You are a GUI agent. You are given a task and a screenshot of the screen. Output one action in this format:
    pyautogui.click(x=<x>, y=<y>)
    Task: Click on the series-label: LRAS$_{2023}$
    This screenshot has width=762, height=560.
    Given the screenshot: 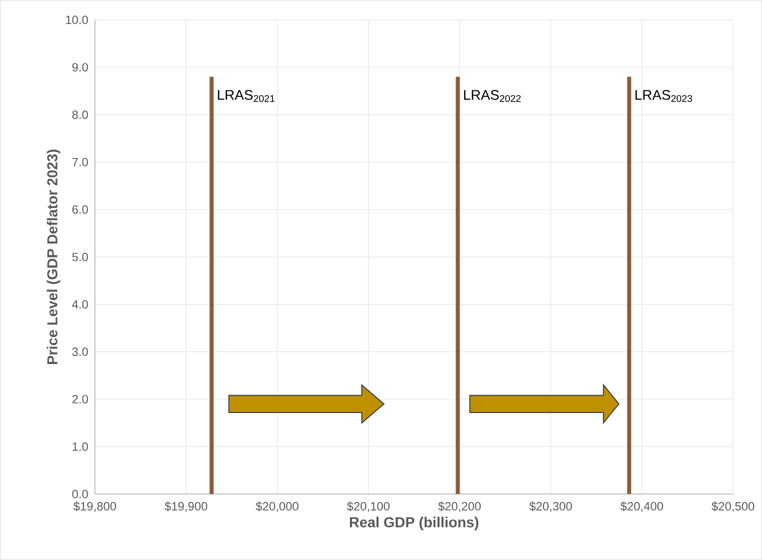 What is the action you would take?
    pyautogui.click(x=664, y=96)
    